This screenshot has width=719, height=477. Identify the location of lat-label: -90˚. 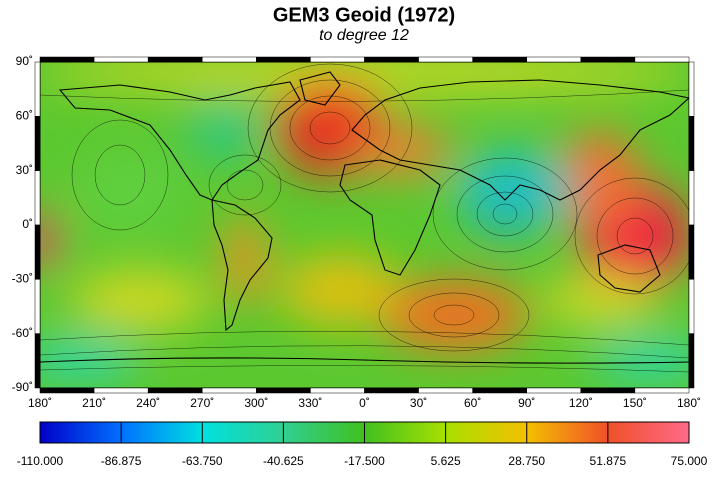
(22, 387).